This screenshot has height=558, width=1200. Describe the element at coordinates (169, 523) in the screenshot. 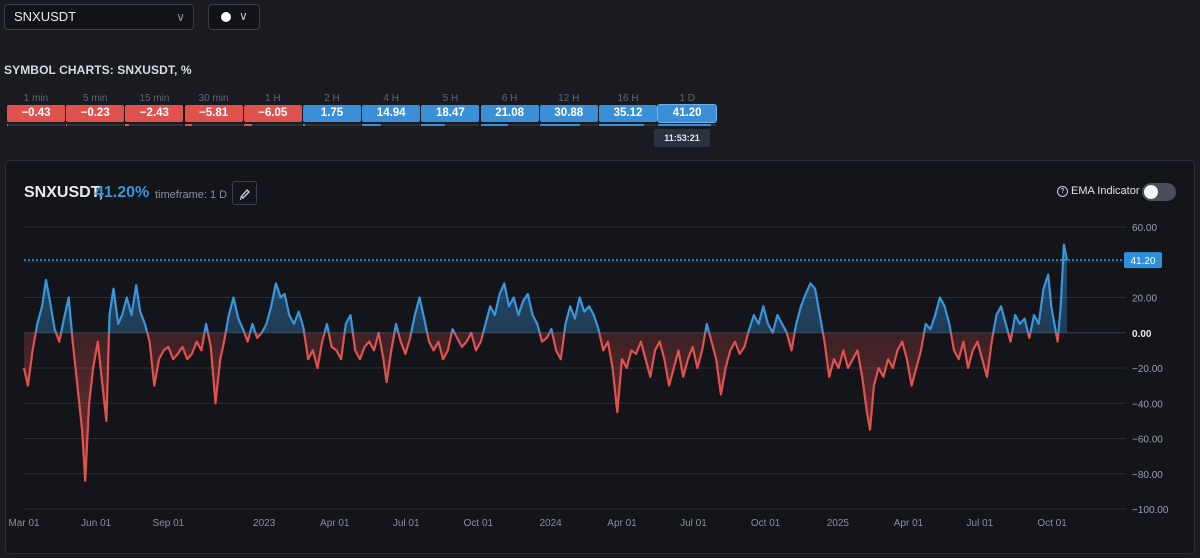

I see `x-tick-label: Sep 01` at that location.